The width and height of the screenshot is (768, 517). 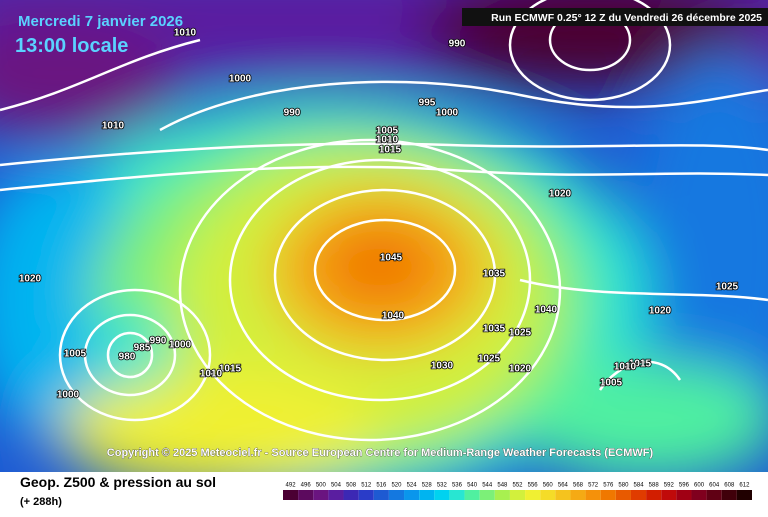 I want to click on colorbar-label: 496, so click(x=306, y=486).